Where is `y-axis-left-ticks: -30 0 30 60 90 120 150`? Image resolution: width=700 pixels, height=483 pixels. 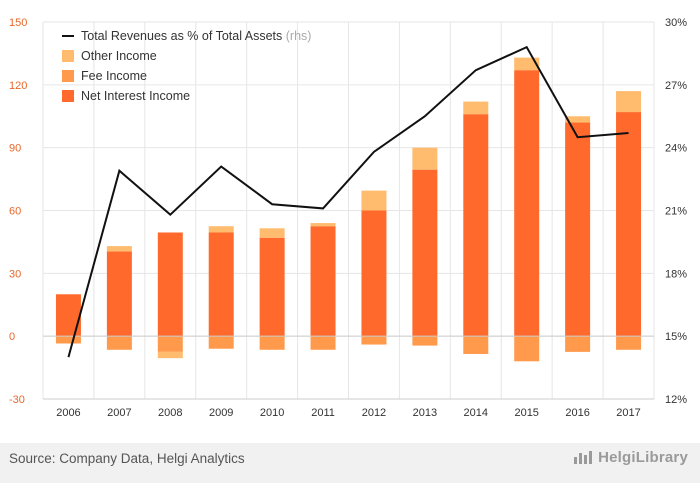
y-axis-left-ticks: -30 0 30 60 90 120 150 is located at coordinates (18, 211).